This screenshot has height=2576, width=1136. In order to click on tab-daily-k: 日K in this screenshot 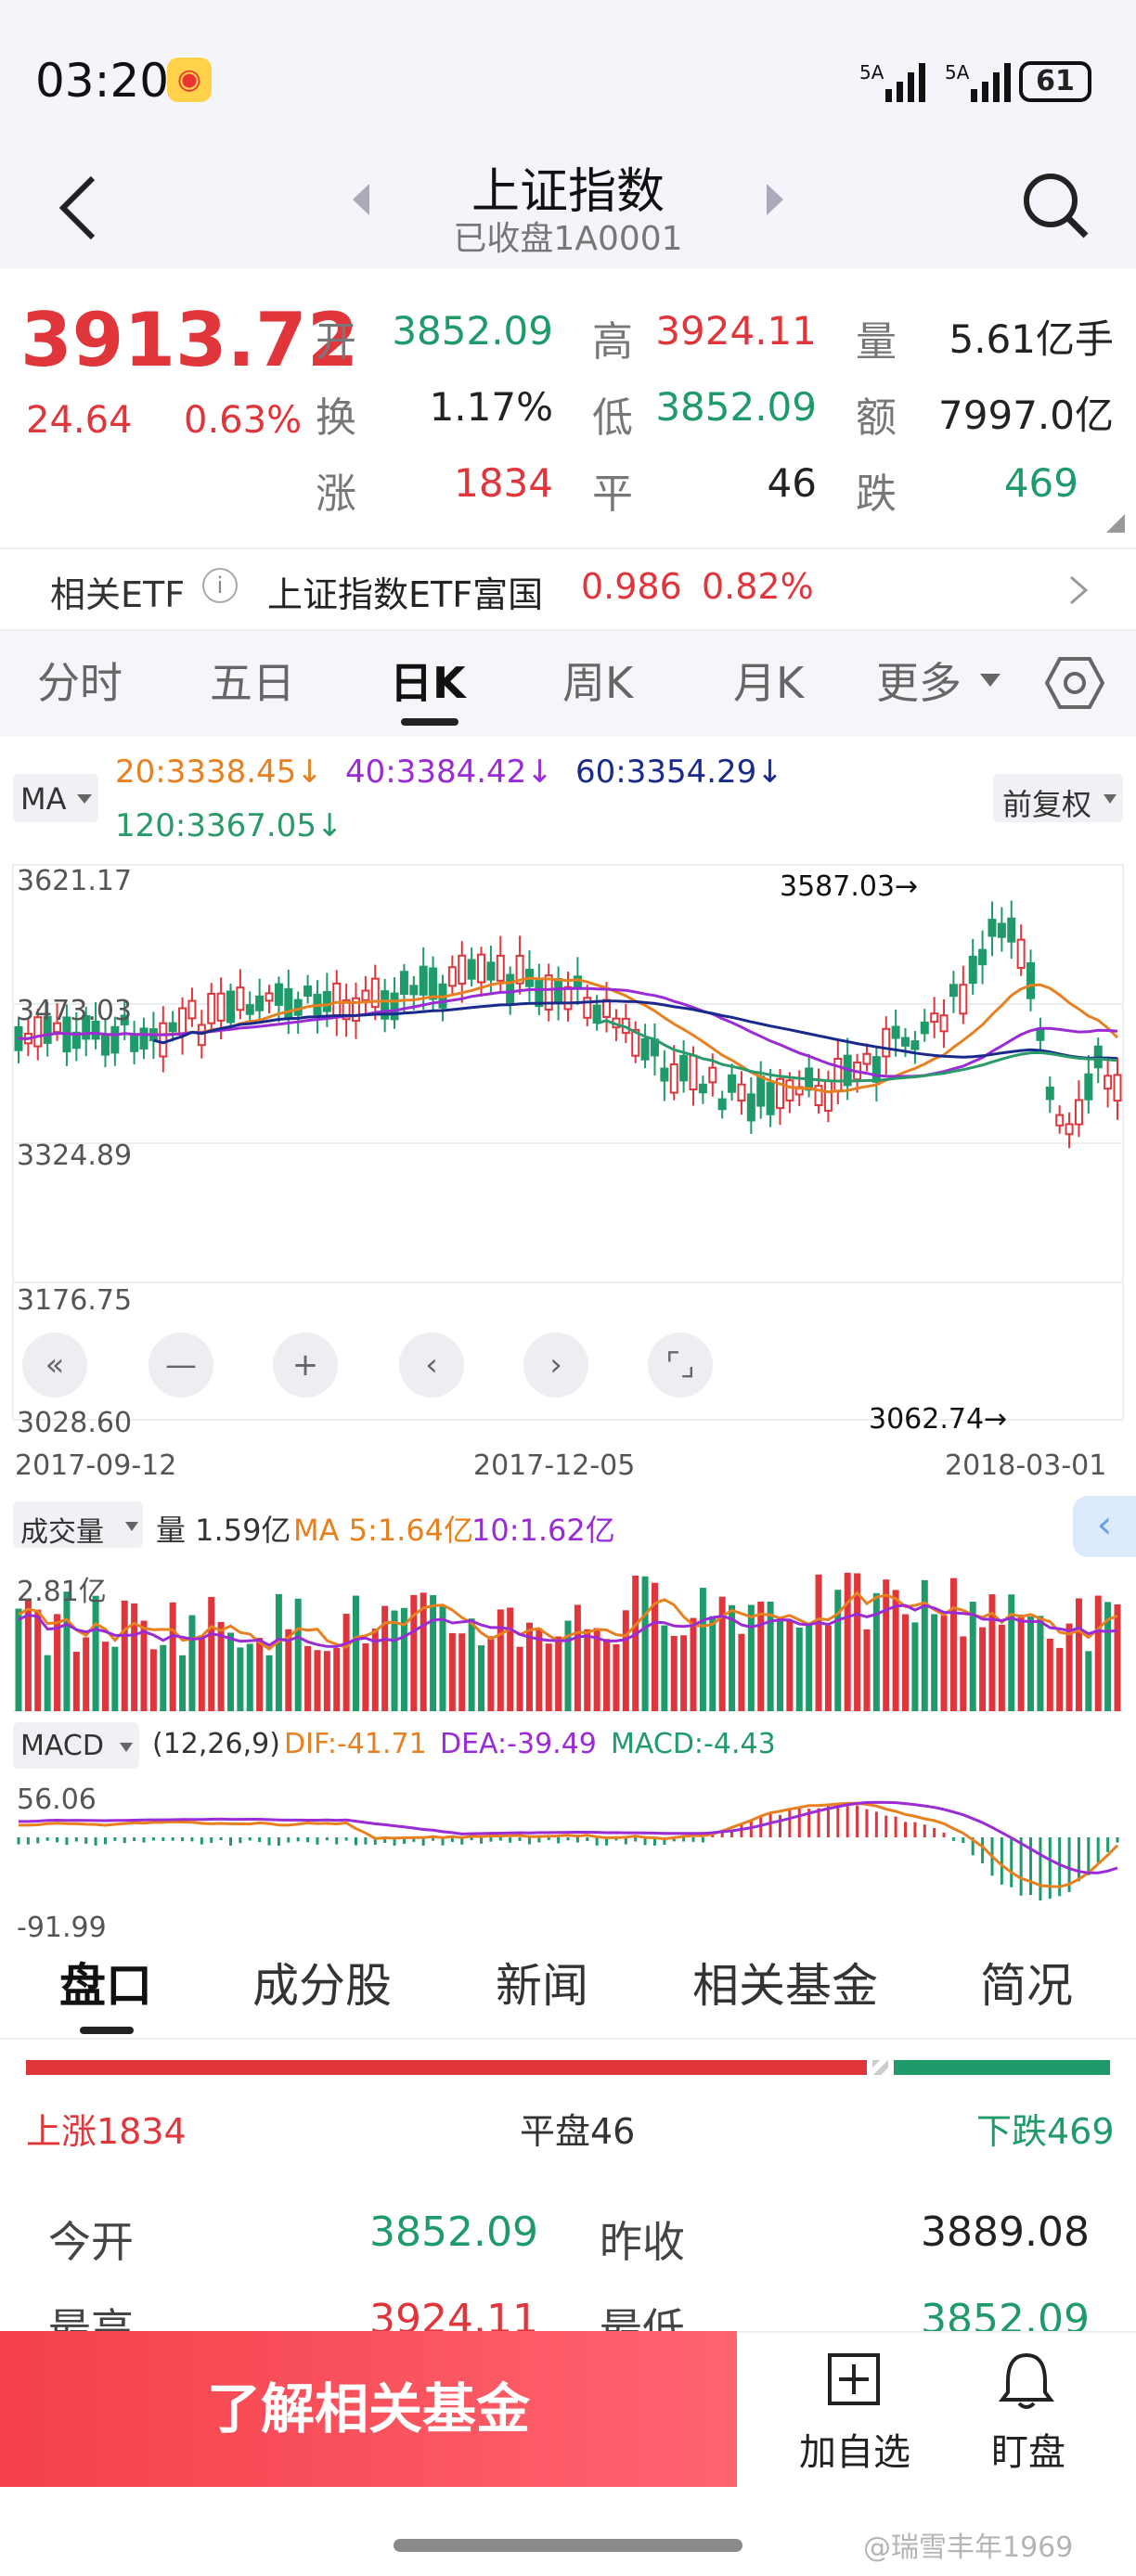, I will do `click(428, 683)`.